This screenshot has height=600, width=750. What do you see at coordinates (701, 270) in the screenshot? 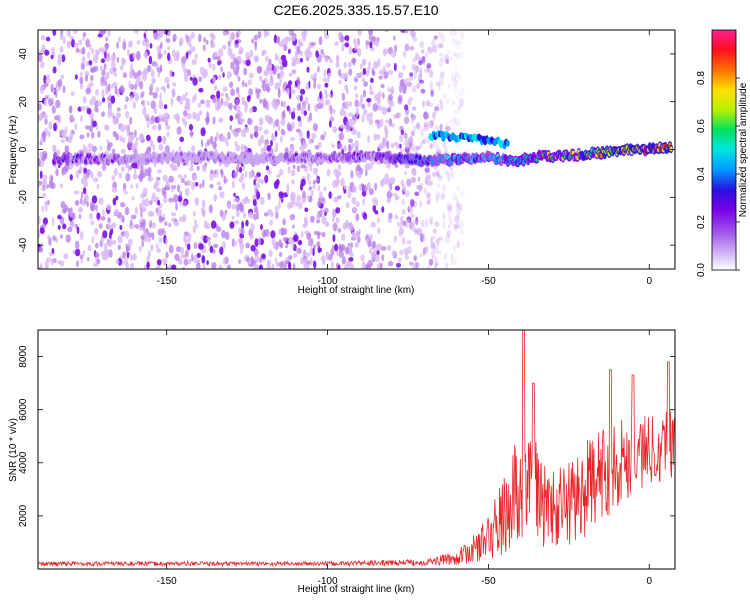
I see `colorbar-tick-label: 0.0` at bounding box center [701, 270].